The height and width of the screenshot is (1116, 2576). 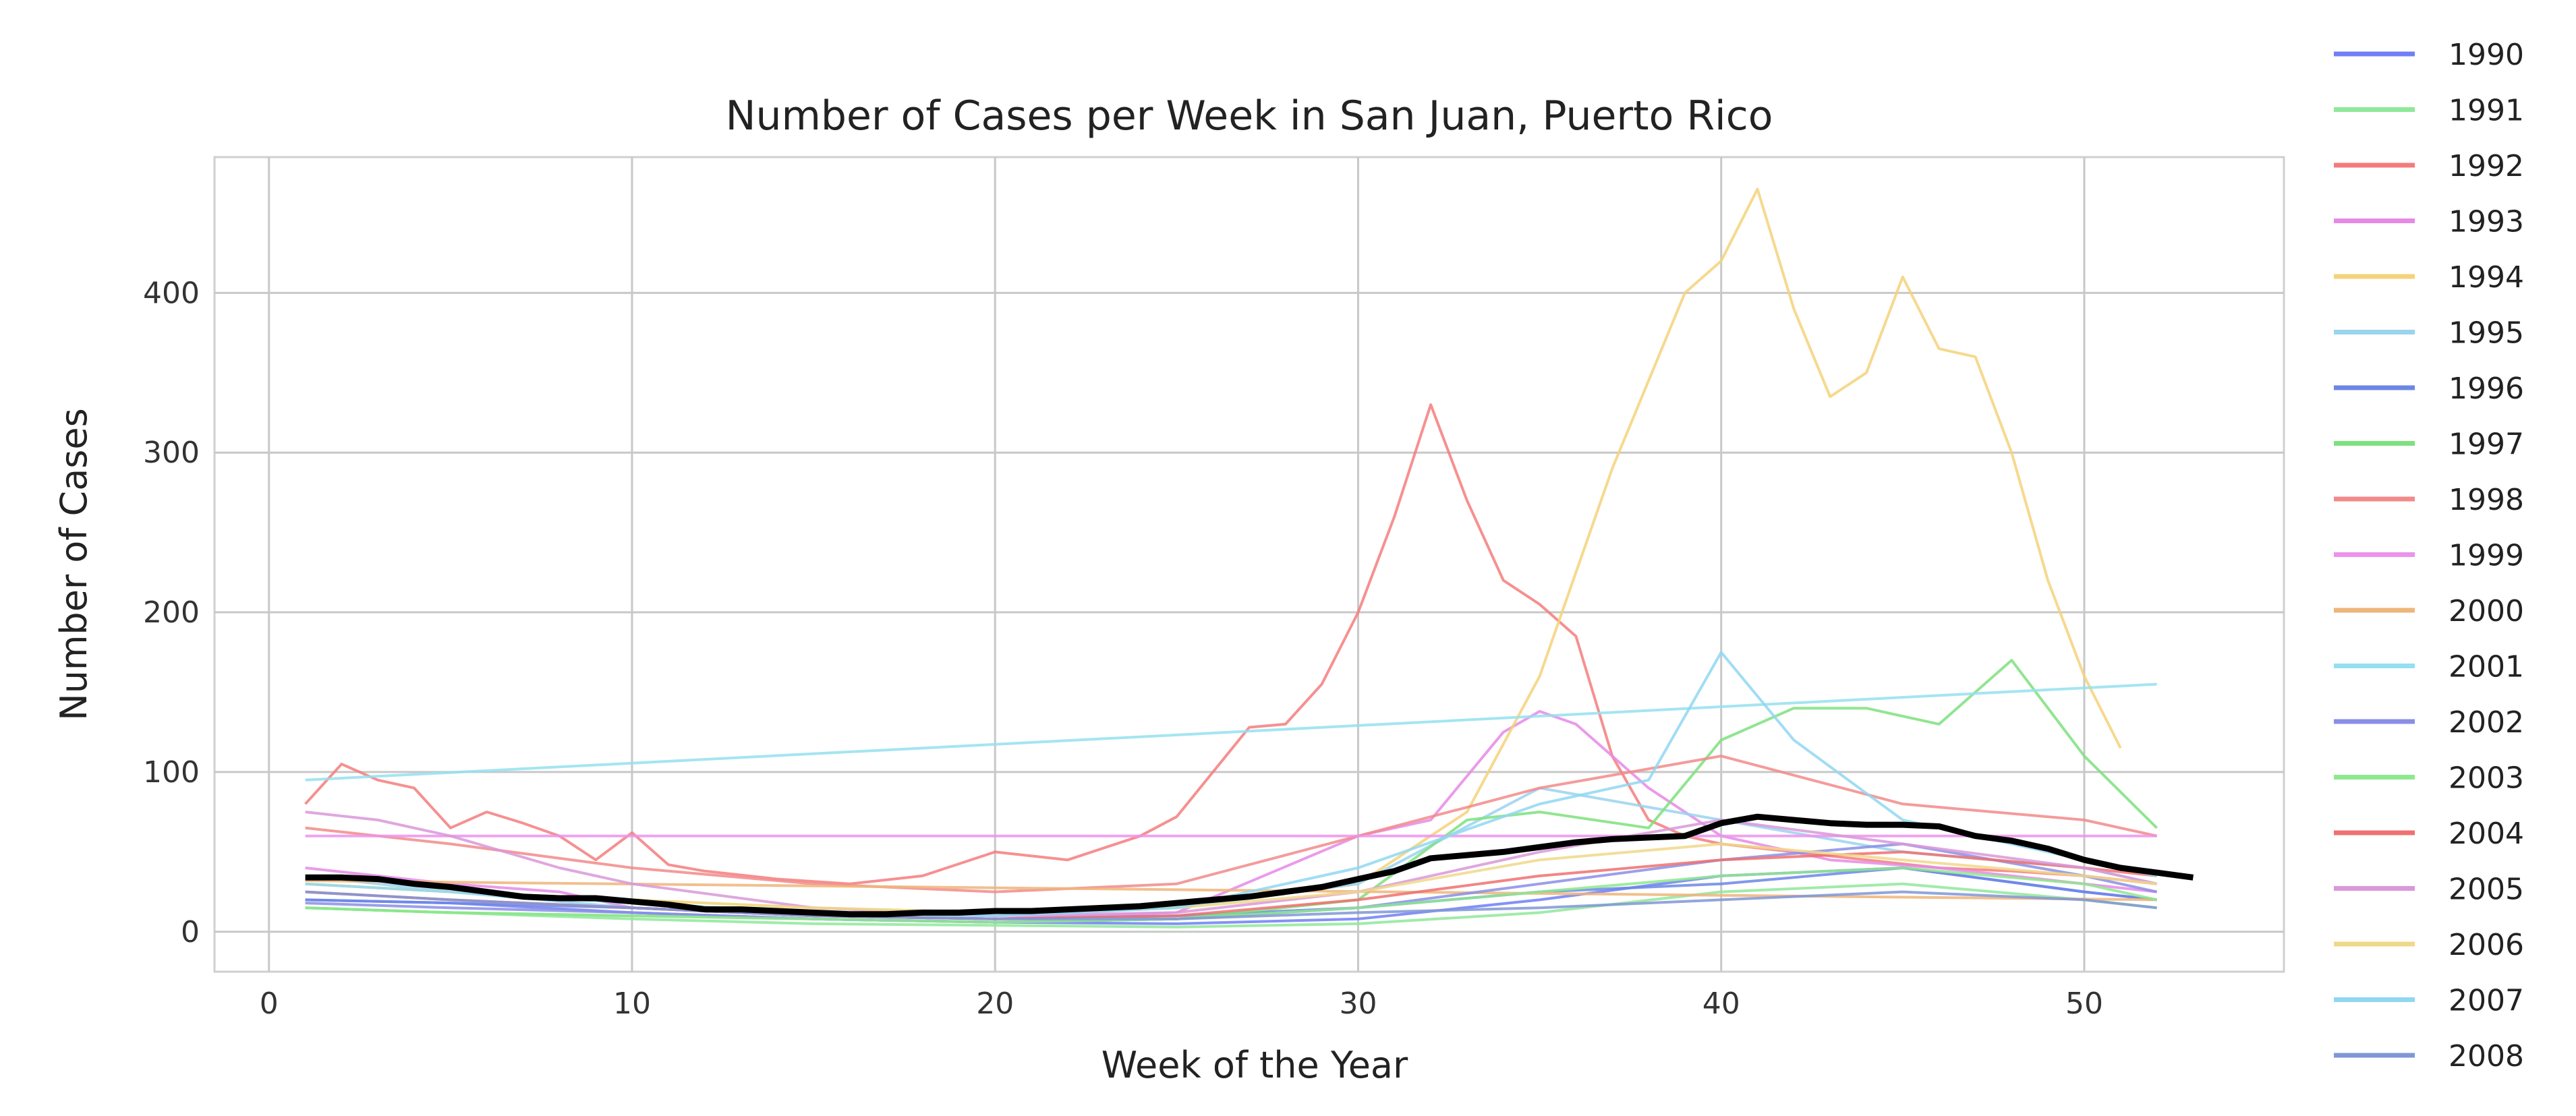 What do you see at coordinates (2486, 111) in the screenshot?
I see `legend-label-1991: 1991` at bounding box center [2486, 111].